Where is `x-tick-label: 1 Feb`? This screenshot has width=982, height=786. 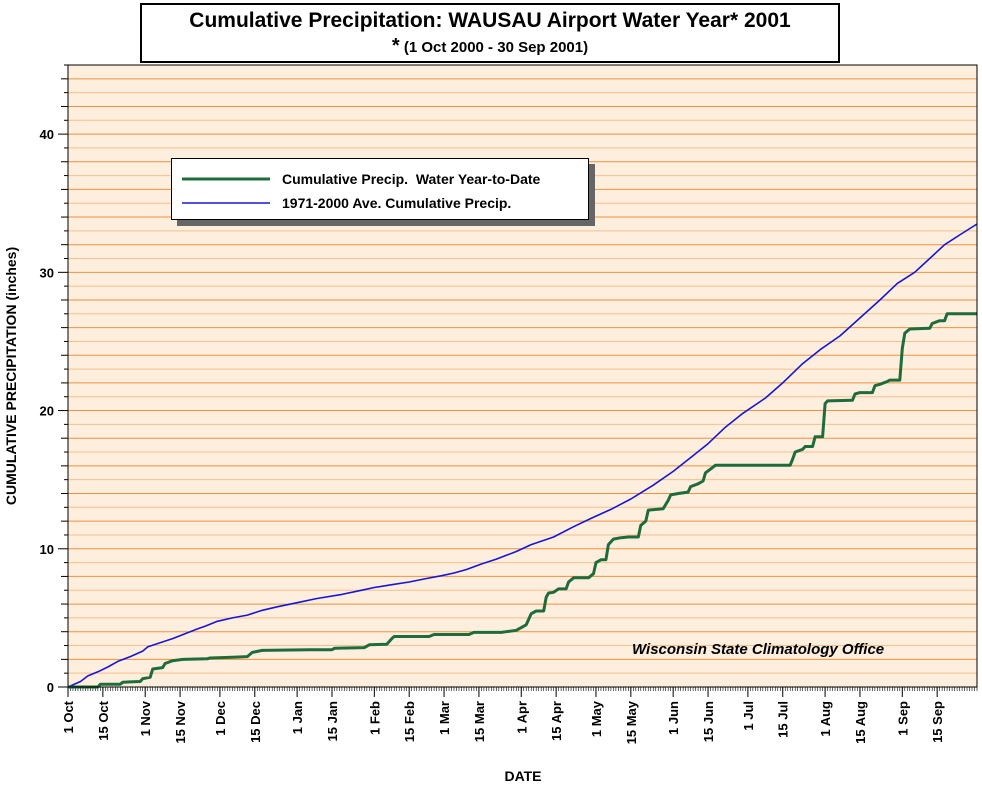
x-tick-label: 1 Feb is located at coordinates (374, 718).